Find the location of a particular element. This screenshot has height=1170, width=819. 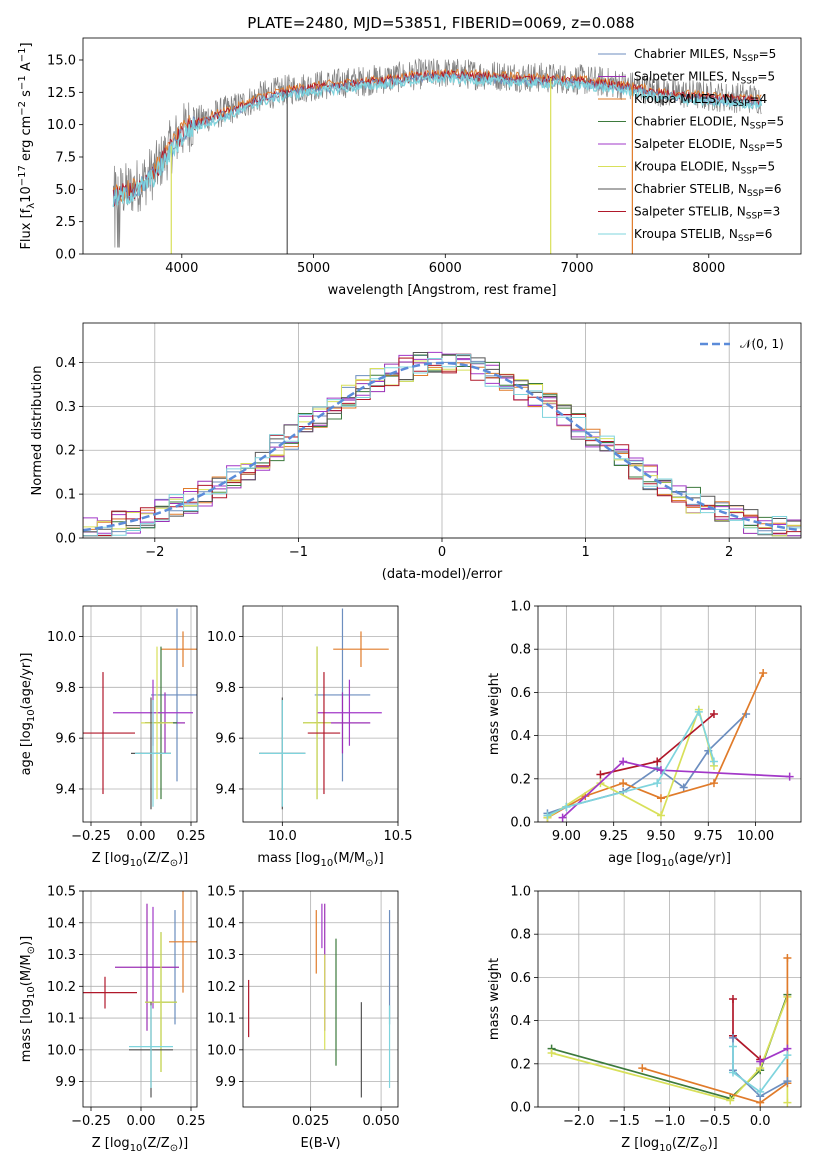

legend-name: Salpeter STELIB, N is located at coordinates (690, 212).